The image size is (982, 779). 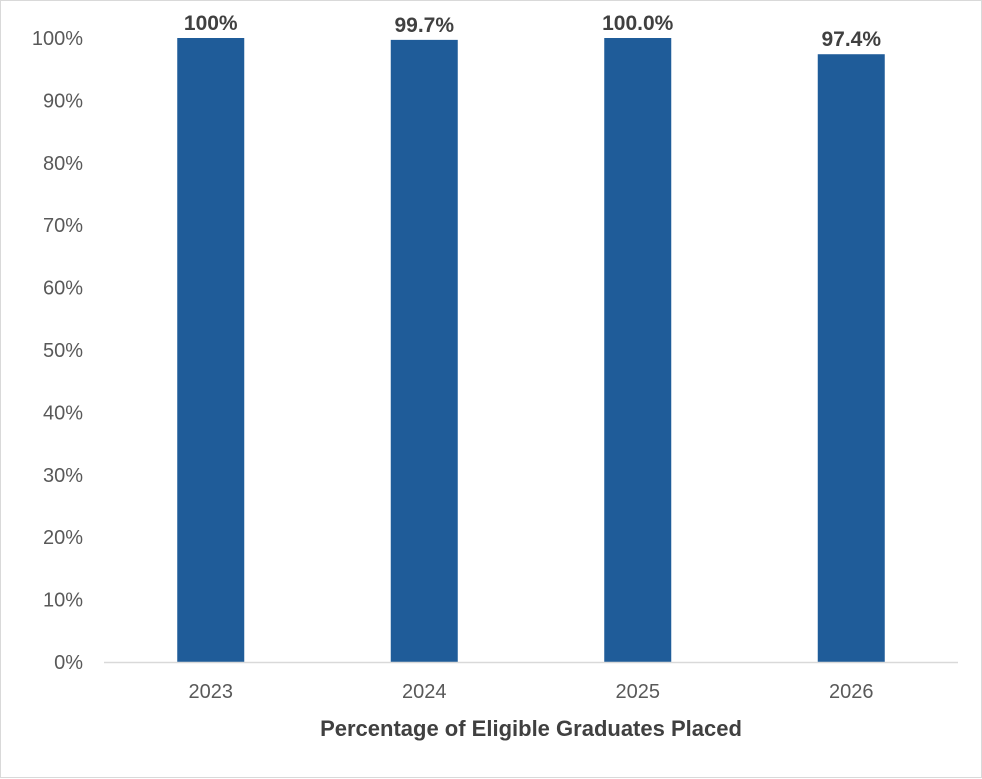 I want to click on y-tick-label: 50%, so click(x=63, y=351).